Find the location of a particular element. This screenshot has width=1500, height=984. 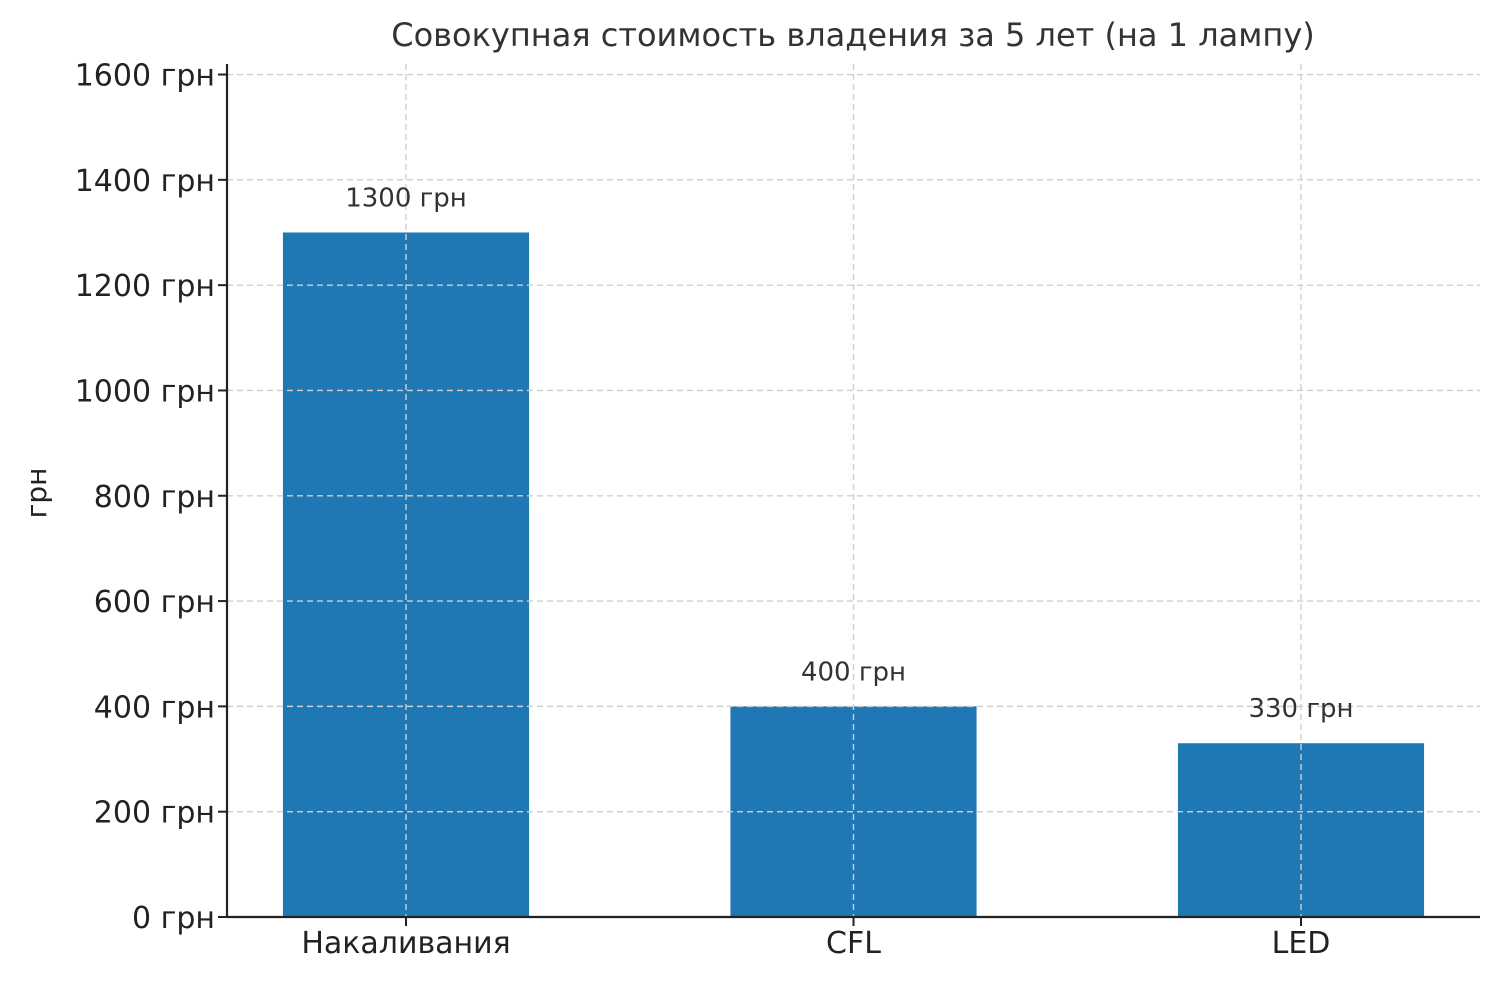

x-tick-label: Накаливания is located at coordinates (405, 943).